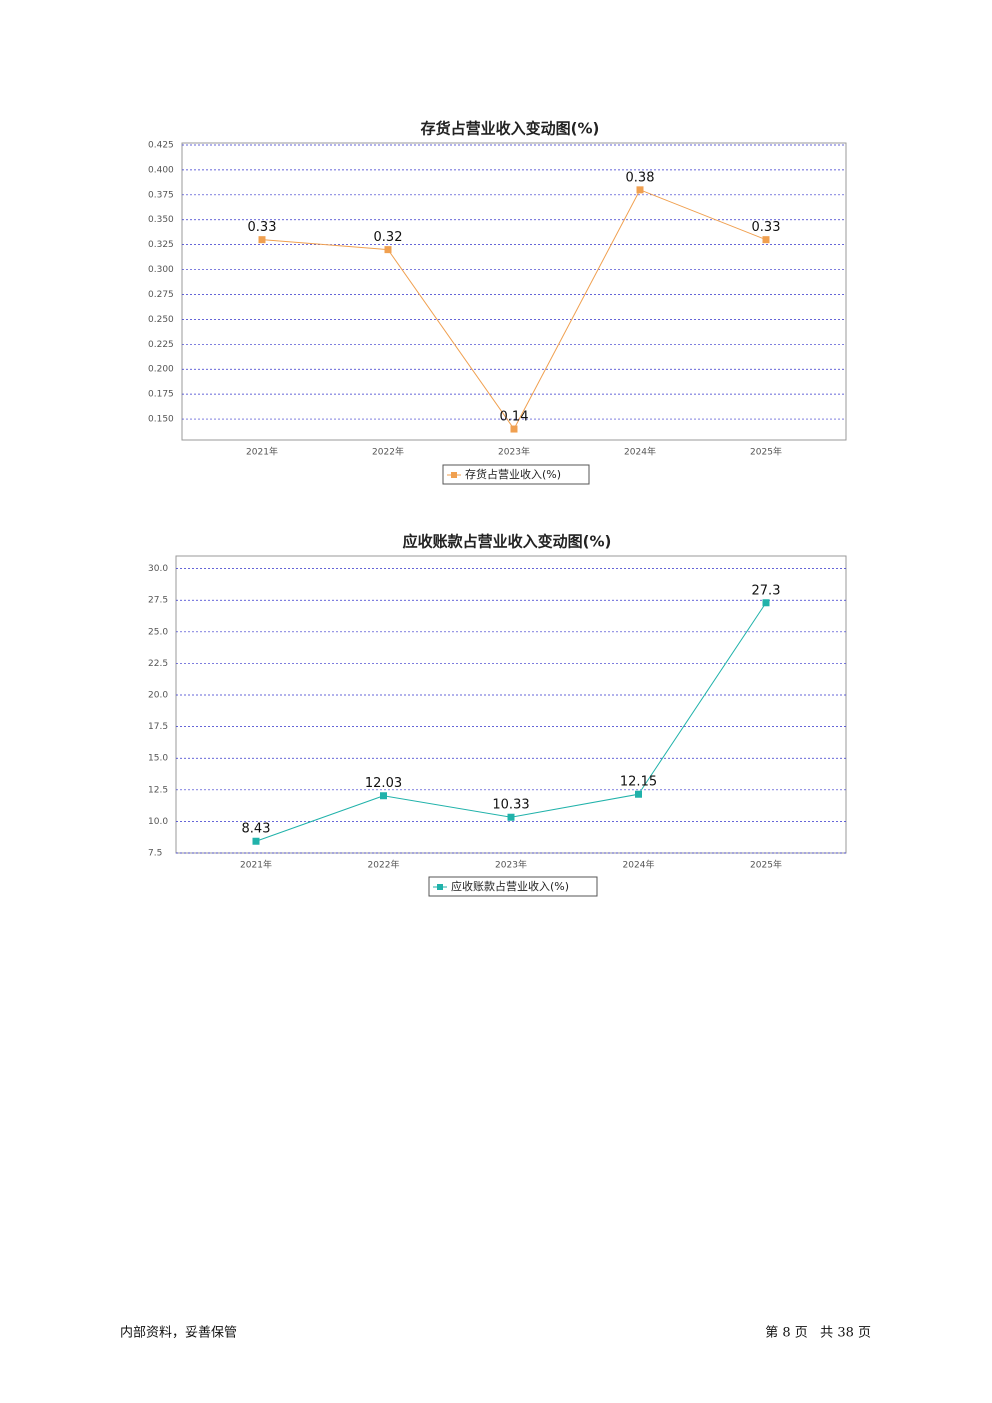 Image resolution: width=992 pixels, height=1403 pixels. I want to click on y-tick-label: 12.5, so click(158, 790).